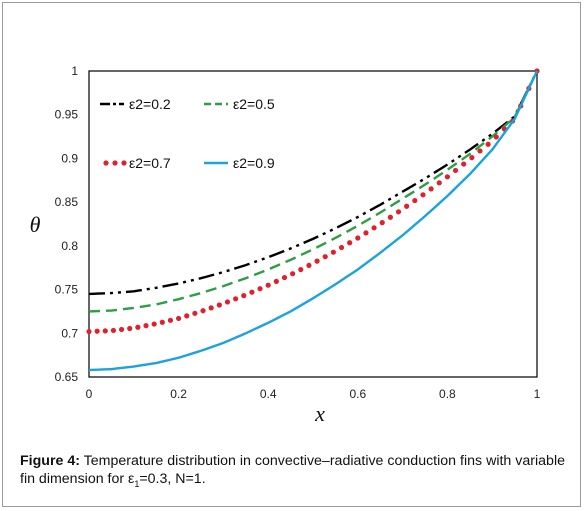 Image resolution: width=585 pixels, height=511 pixels. I want to click on y-tick-label: 1, so click(74, 71).